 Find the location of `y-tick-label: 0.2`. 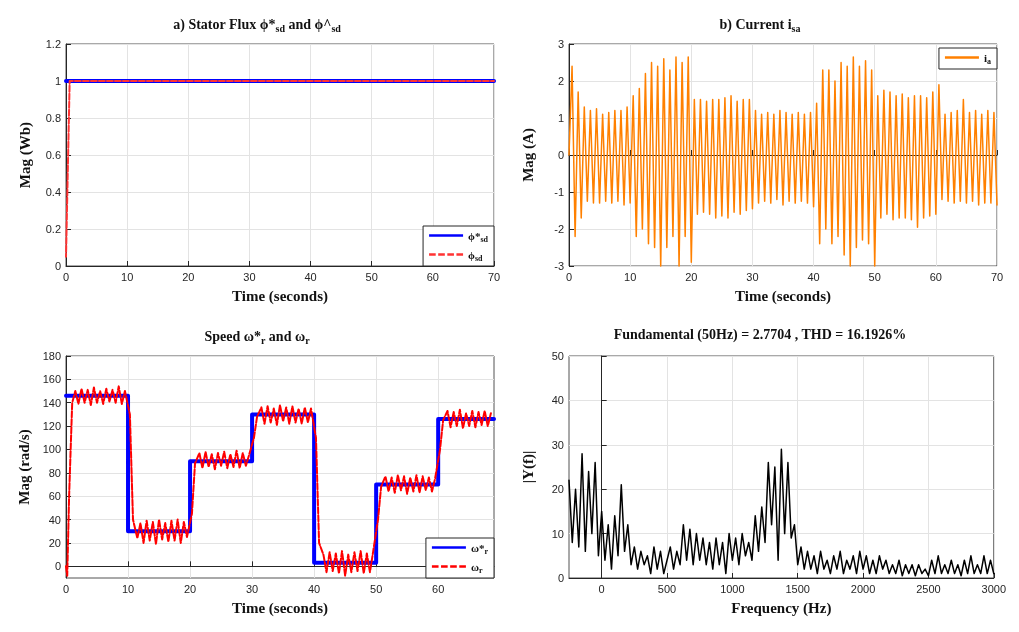

y-tick-label: 0.2 is located at coordinates (53, 229).